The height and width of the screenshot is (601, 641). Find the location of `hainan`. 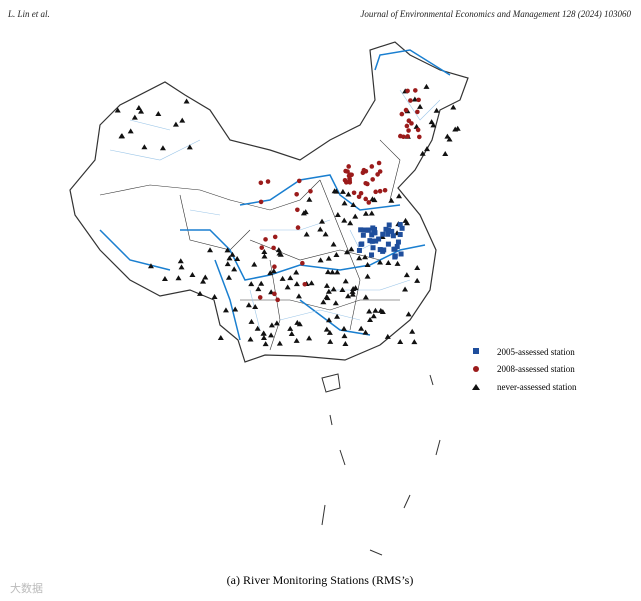

hainan is located at coordinates (331, 383).